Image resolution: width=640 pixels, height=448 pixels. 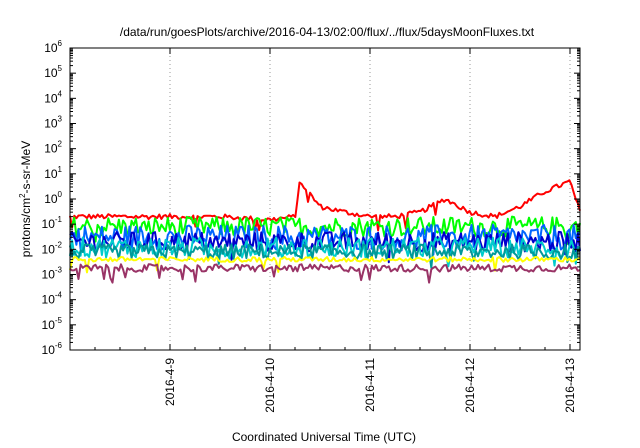 I want to click on y-tick-label: 10⁵, so click(x=53, y=72).